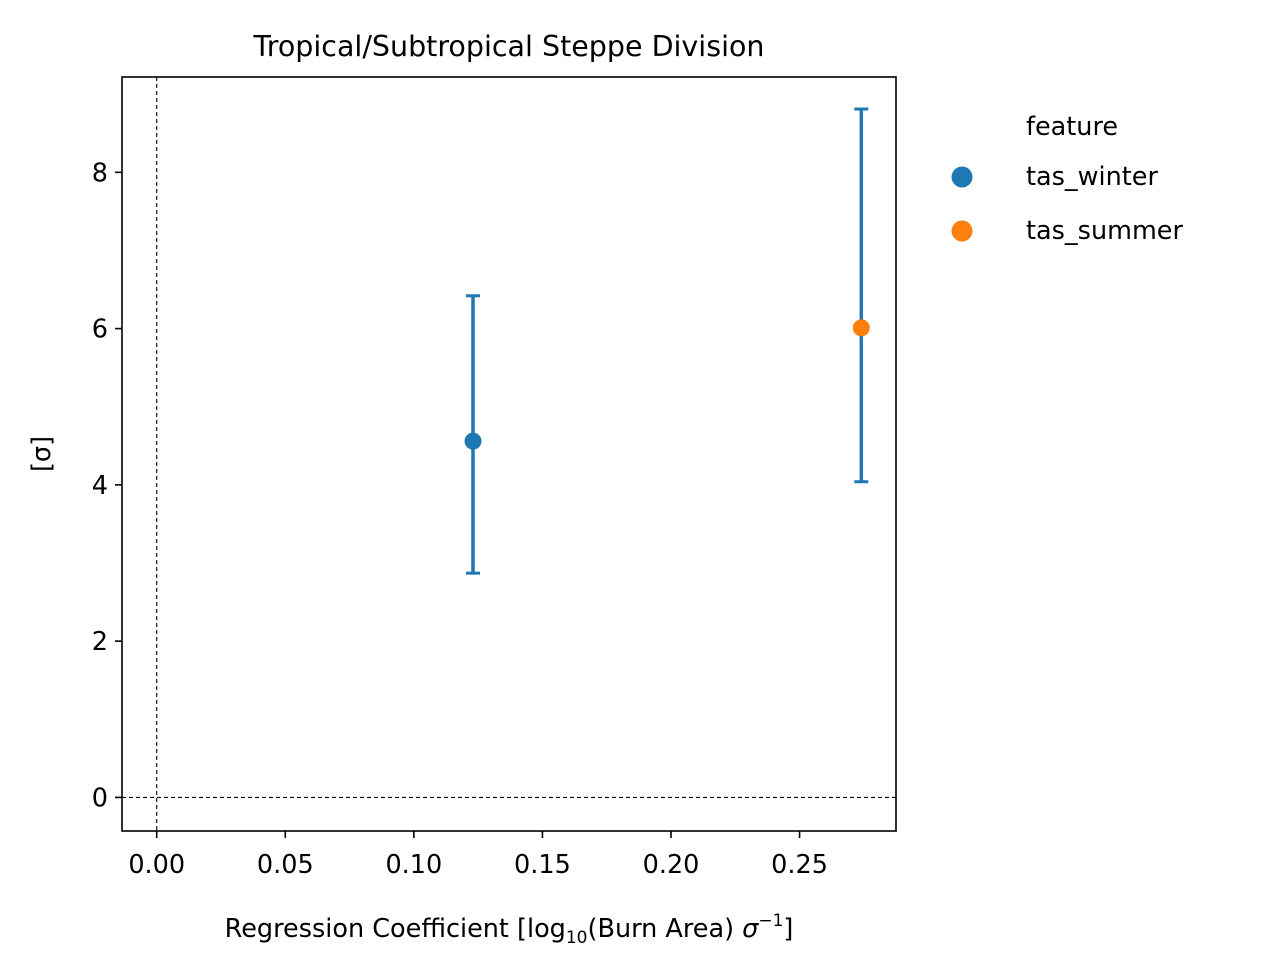 This screenshot has height=972, width=1277. What do you see at coordinates (100, 173) in the screenshot?
I see `y-tick-label: 8` at bounding box center [100, 173].